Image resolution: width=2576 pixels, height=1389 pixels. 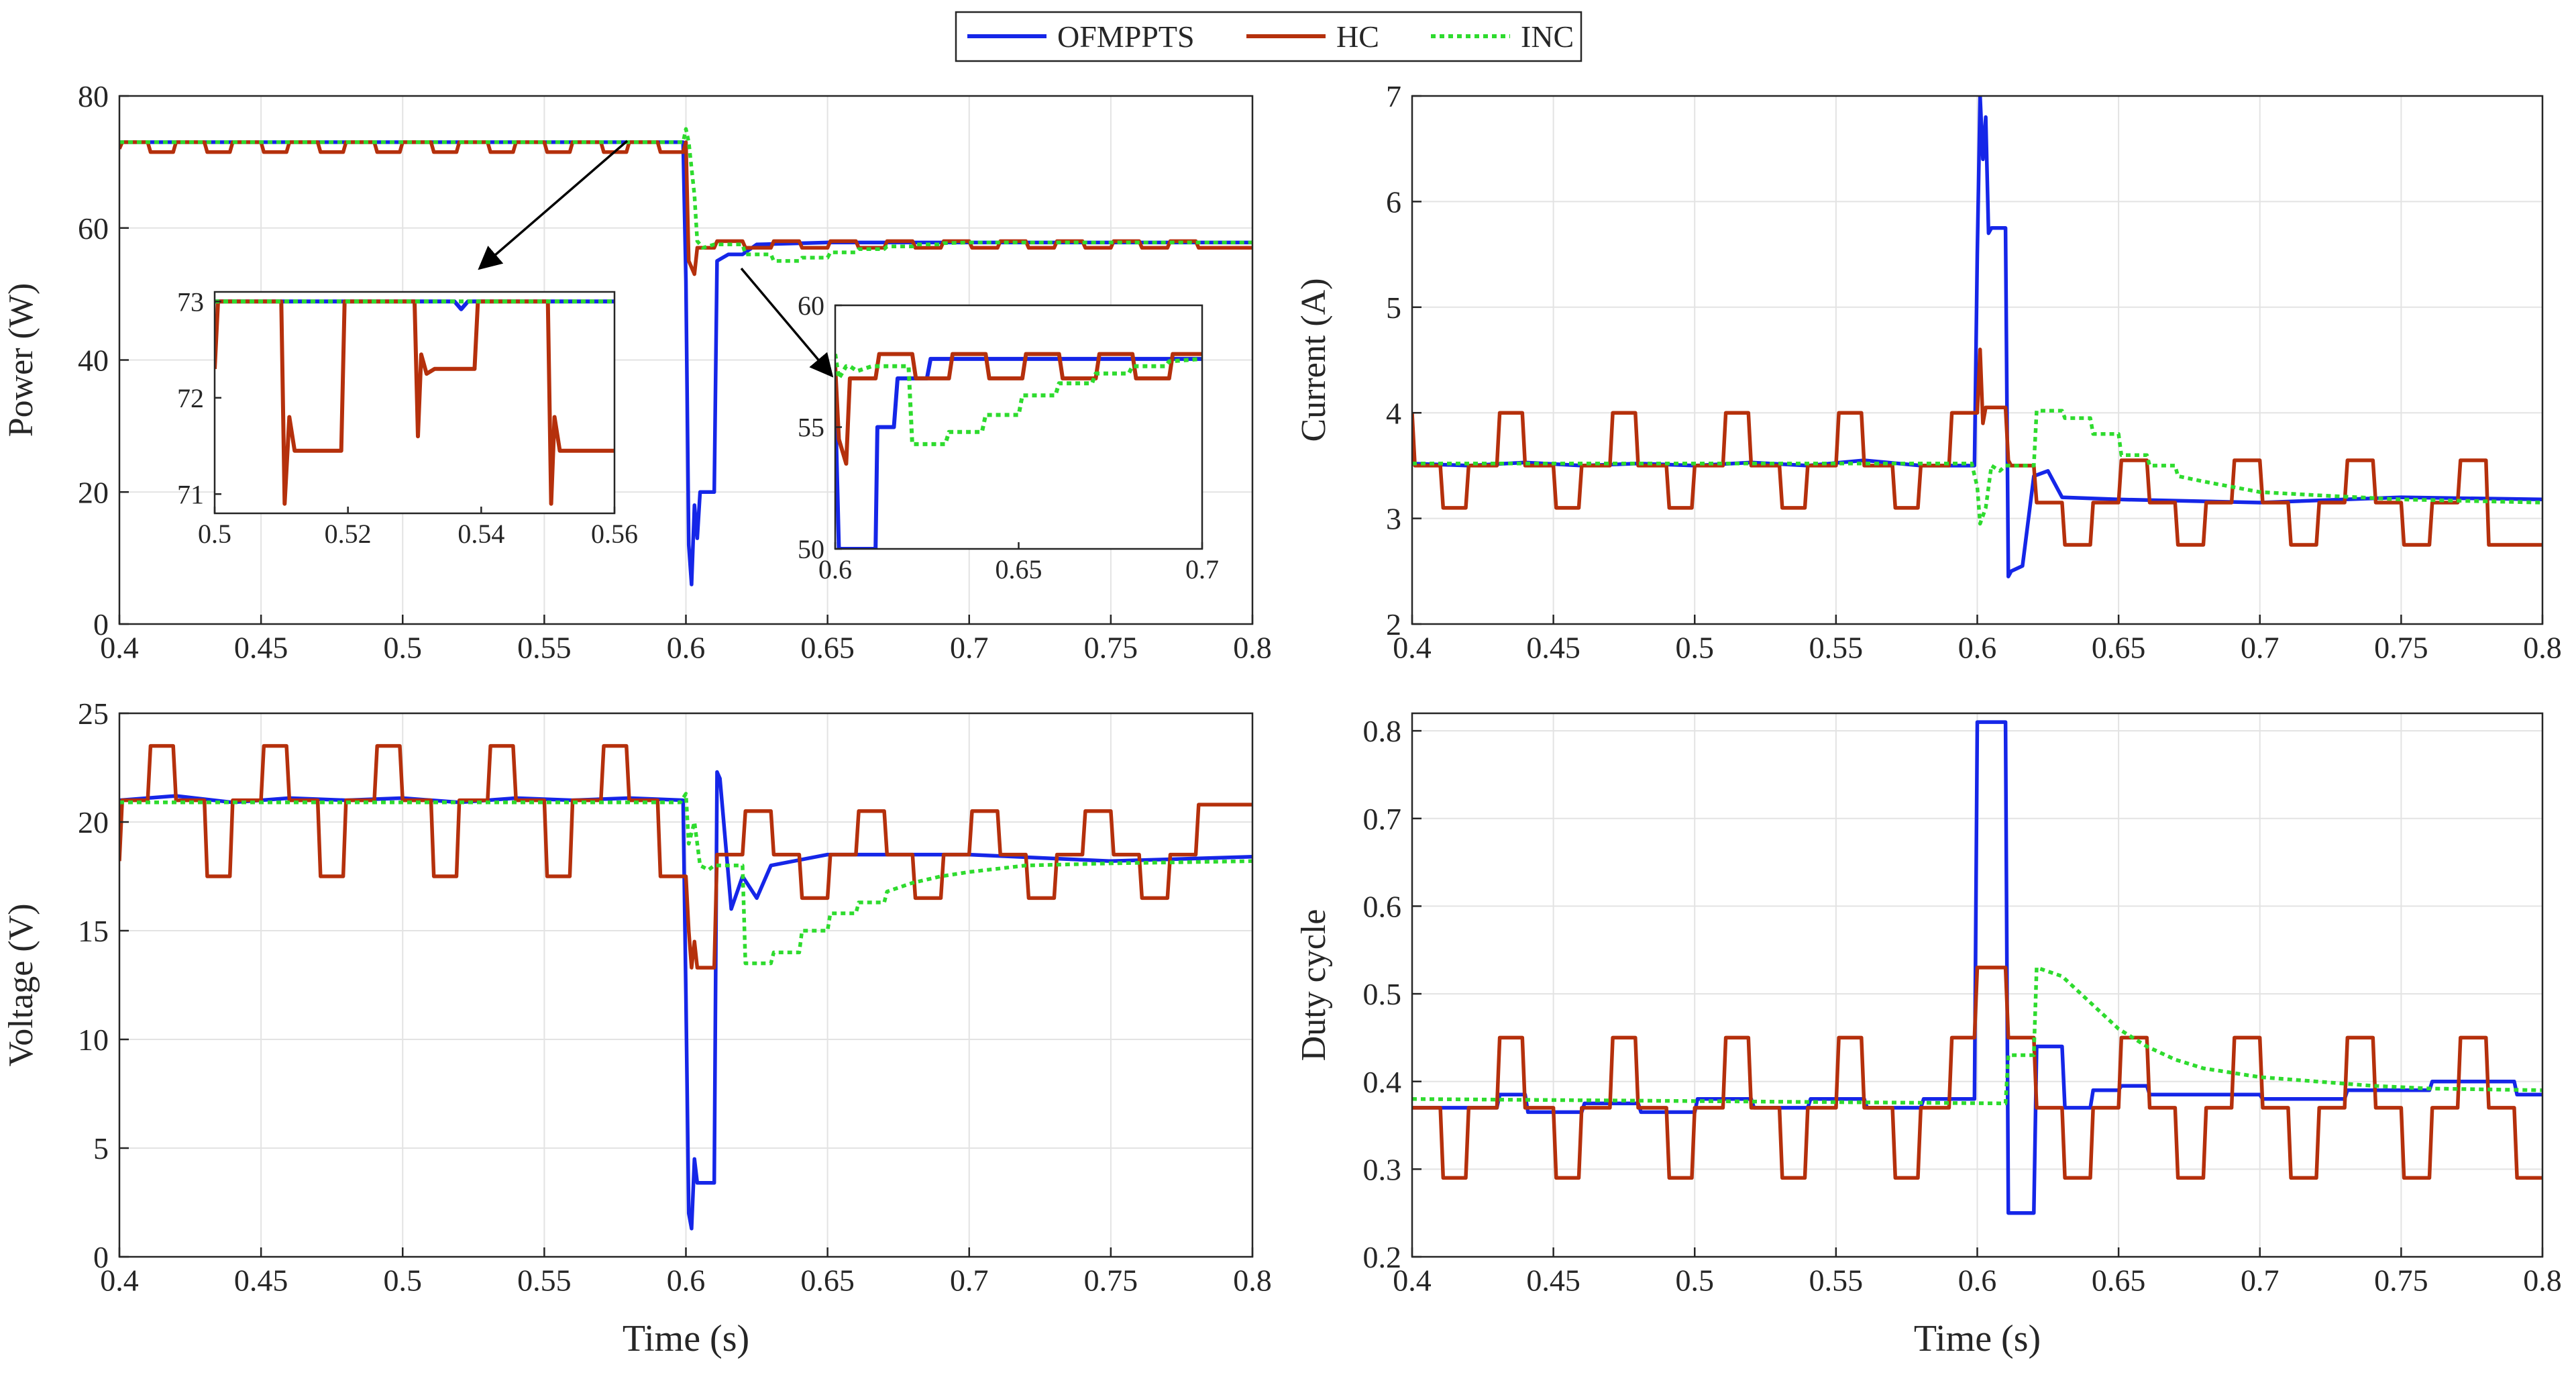 What do you see at coordinates (1312, 37) in the screenshot?
I see `legend-item-hc: HC` at bounding box center [1312, 37].